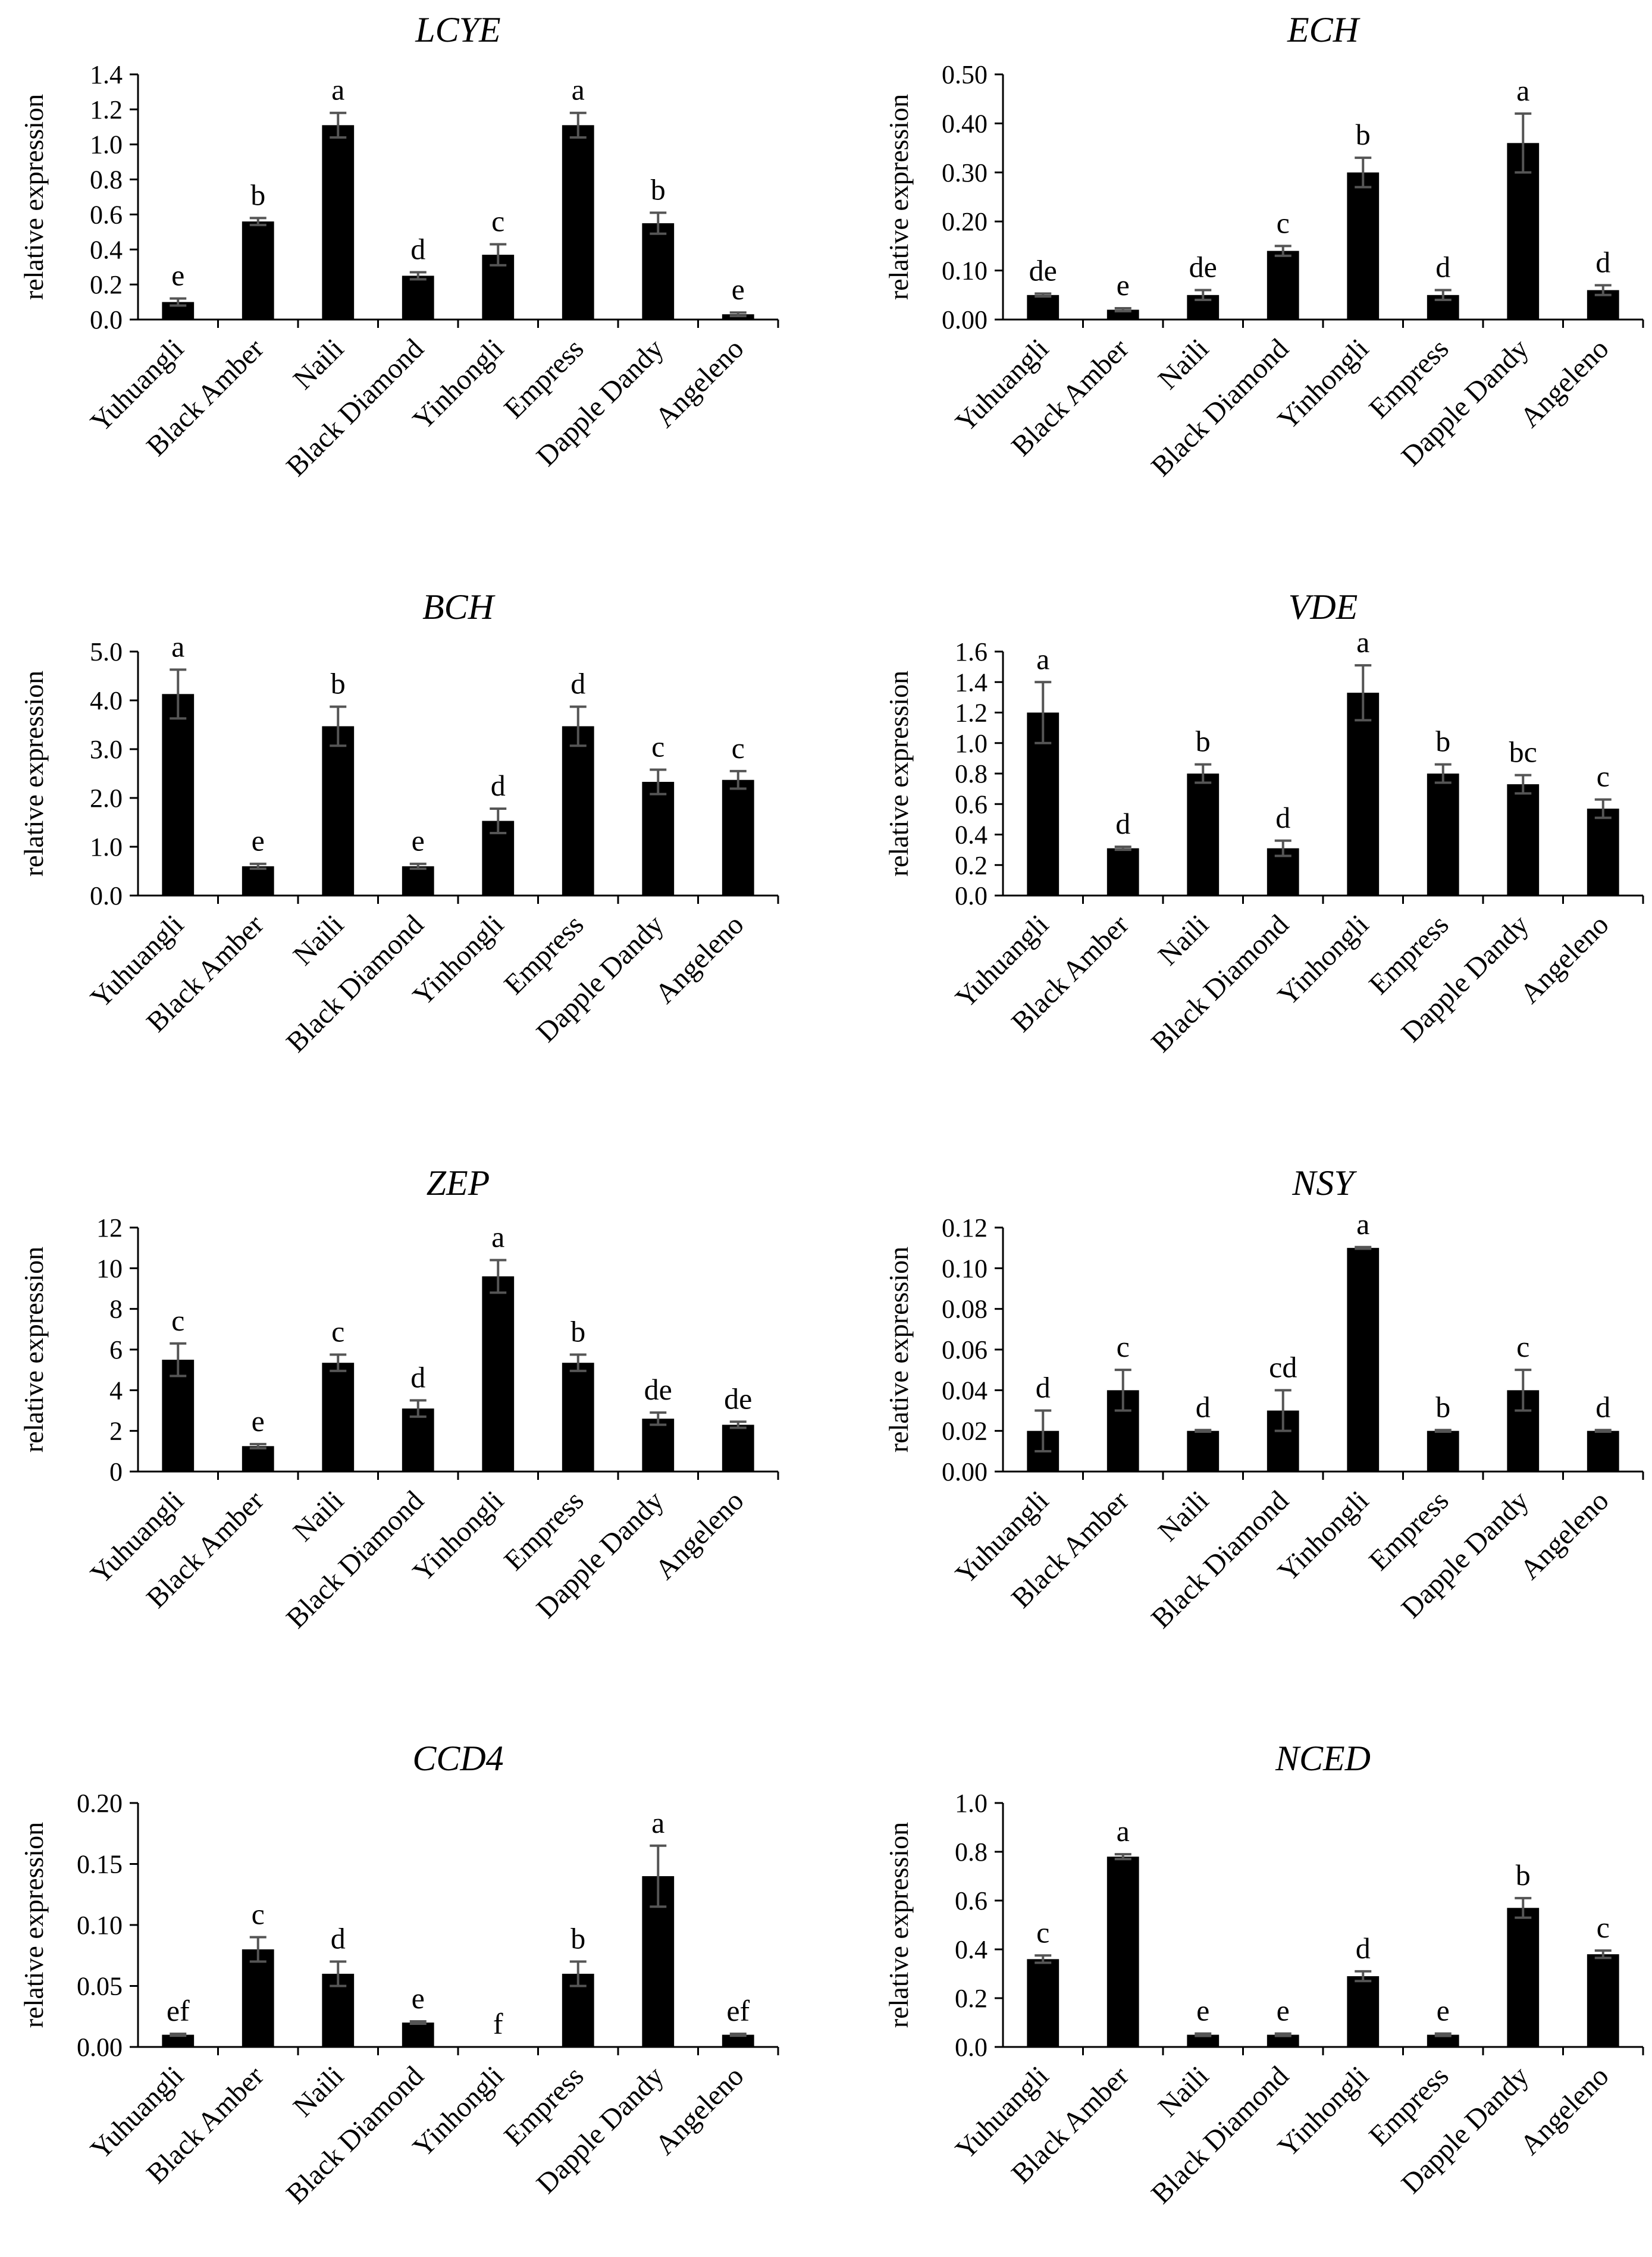 The image size is (1652, 2257). What do you see at coordinates (100, 1926) in the screenshot?
I see `y-tick-label: 0.10` at bounding box center [100, 1926].